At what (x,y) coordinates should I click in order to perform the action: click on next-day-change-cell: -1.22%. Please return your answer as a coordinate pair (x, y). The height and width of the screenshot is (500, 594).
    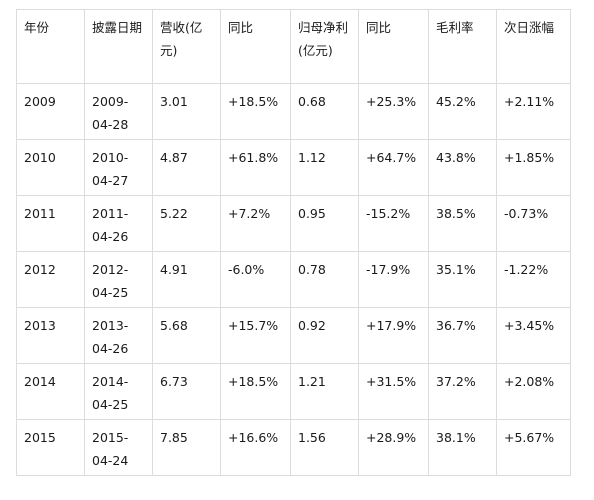
    Looking at the image, I should click on (533, 279).